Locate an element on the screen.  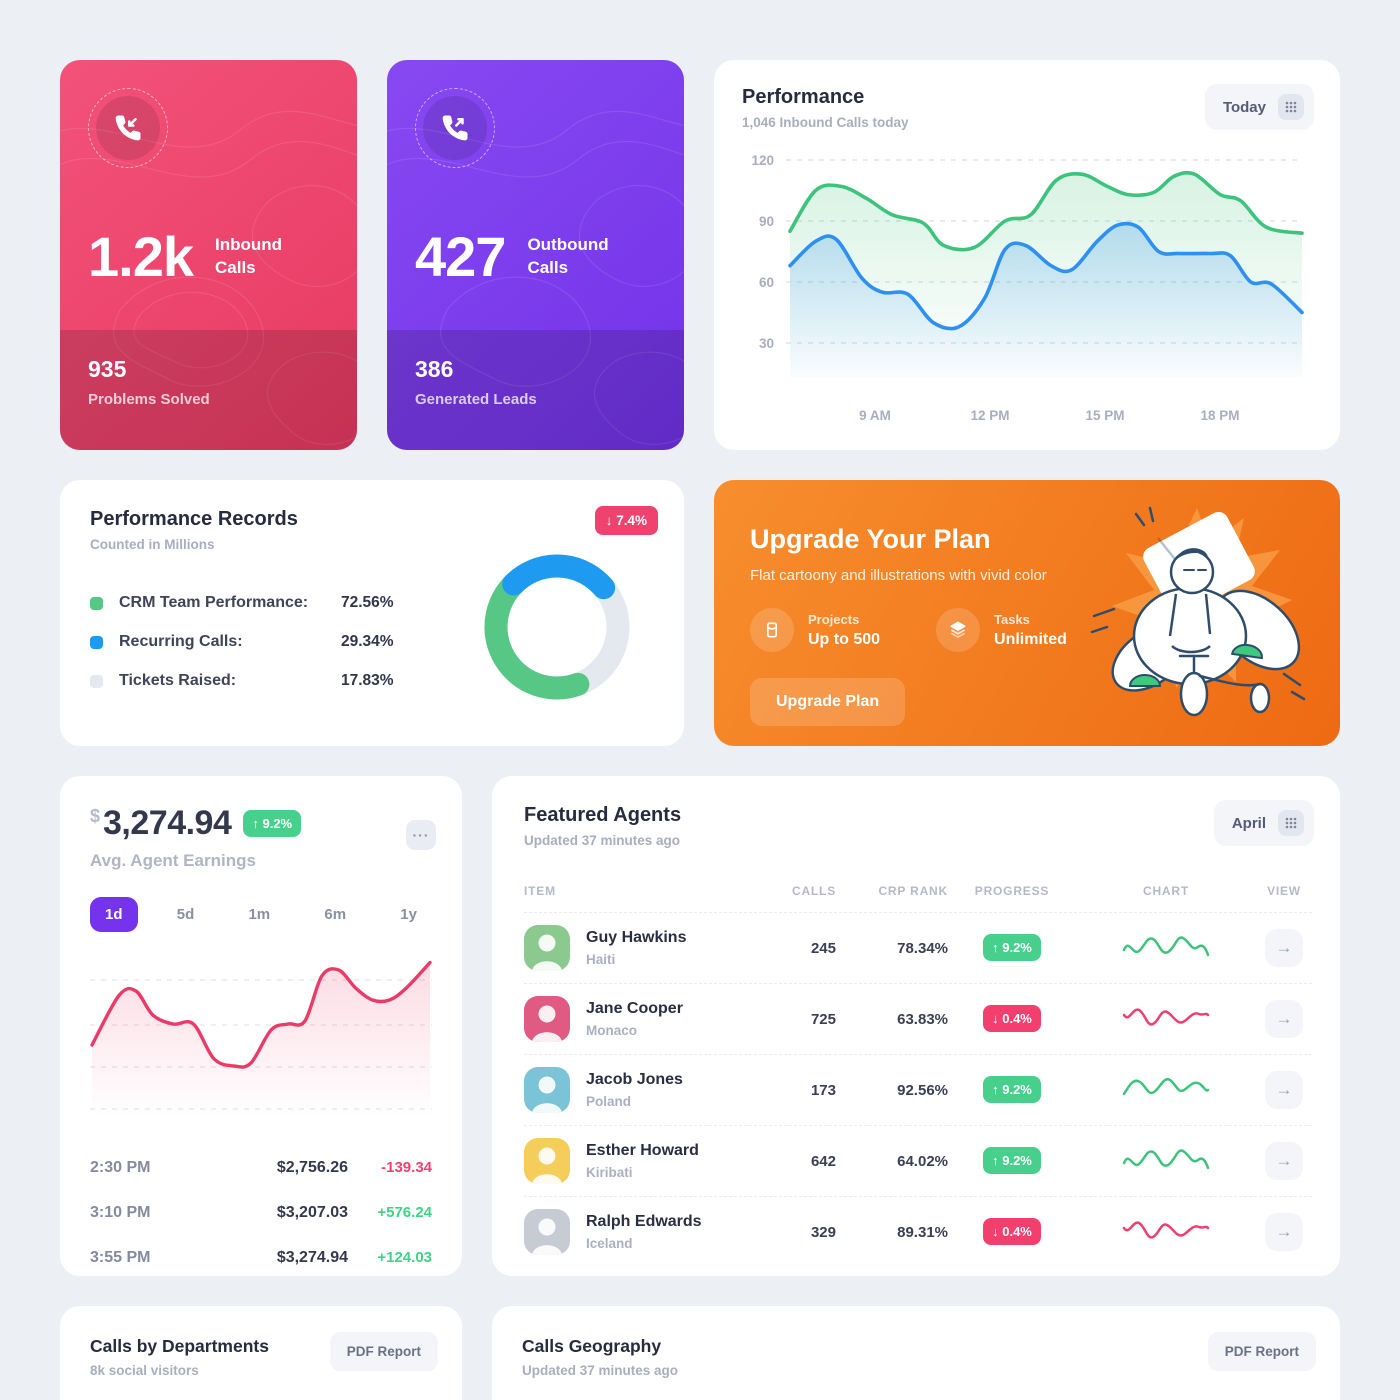
agent-row-guy-hawkins: Guy Hawkins Haiti 245 78.34% ↑ 9.2% → is located at coordinates (918, 947).